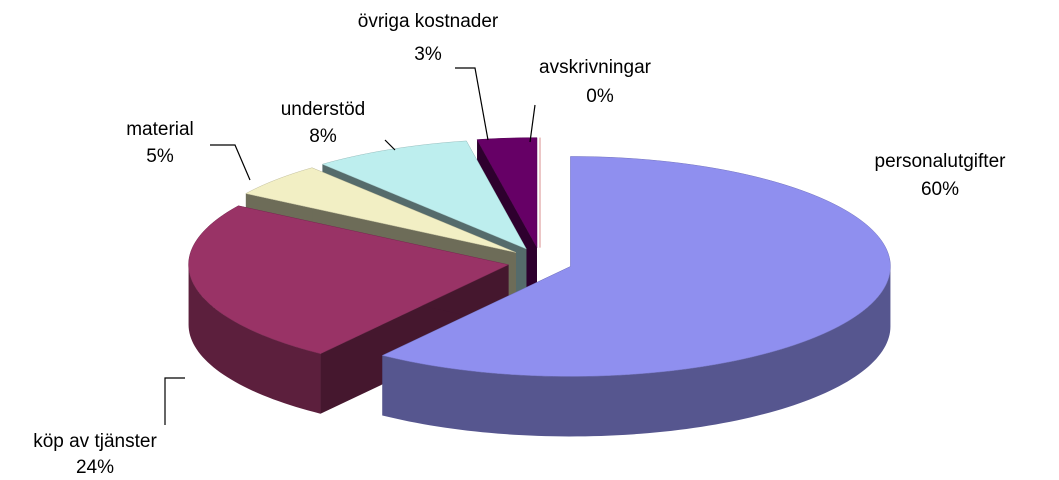 The image size is (1059, 480). What do you see at coordinates (160, 129) in the screenshot?
I see `slice-label: material` at bounding box center [160, 129].